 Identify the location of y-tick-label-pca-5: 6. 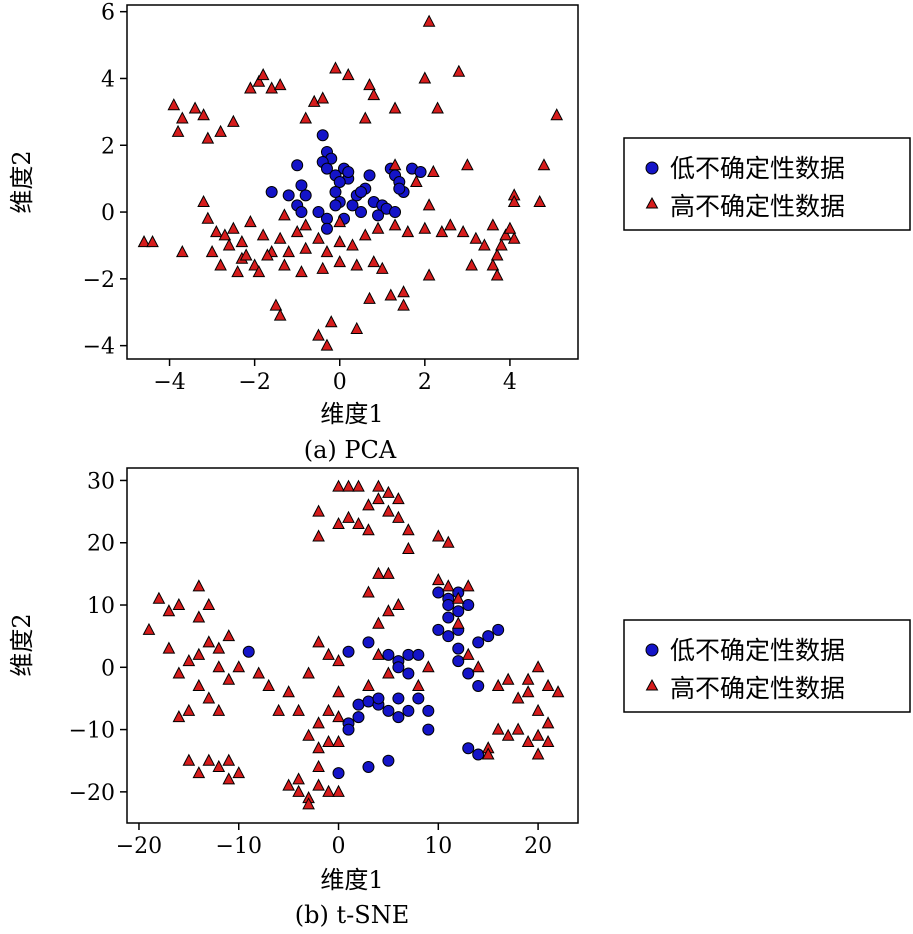
(108, 13).